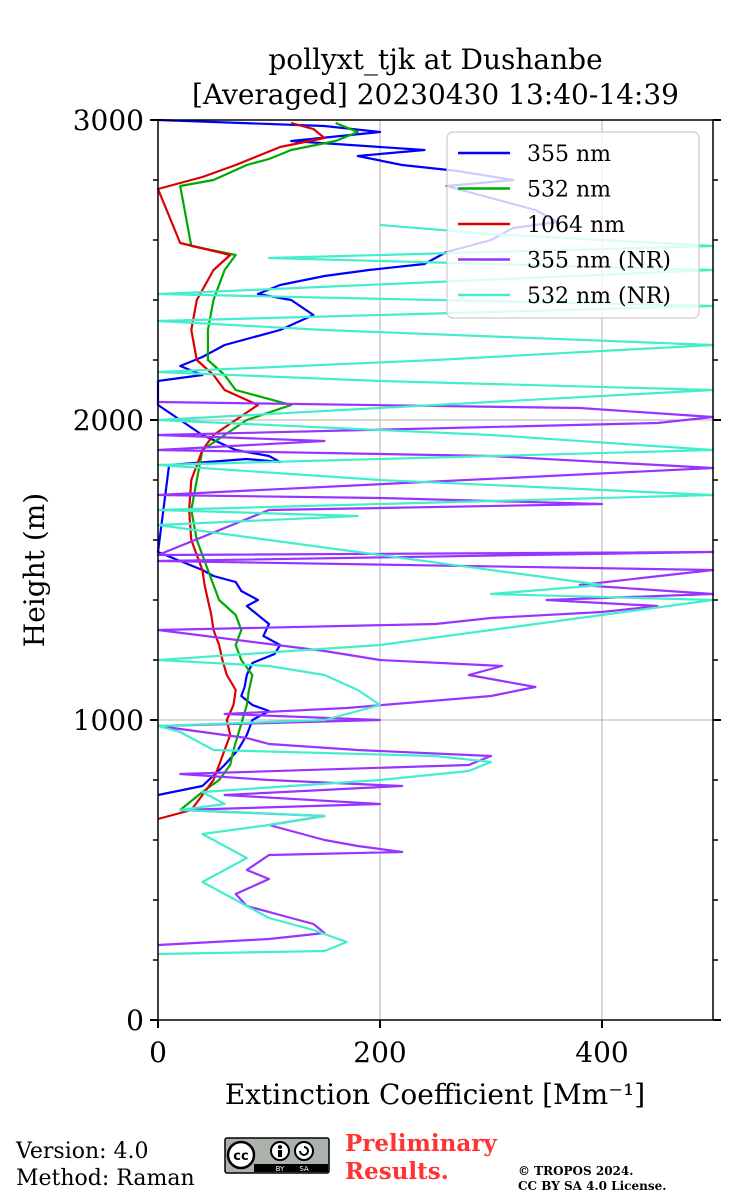 The height and width of the screenshot is (1200, 750). I want to click on cc-logo-text: cc, so click(240, 1156).